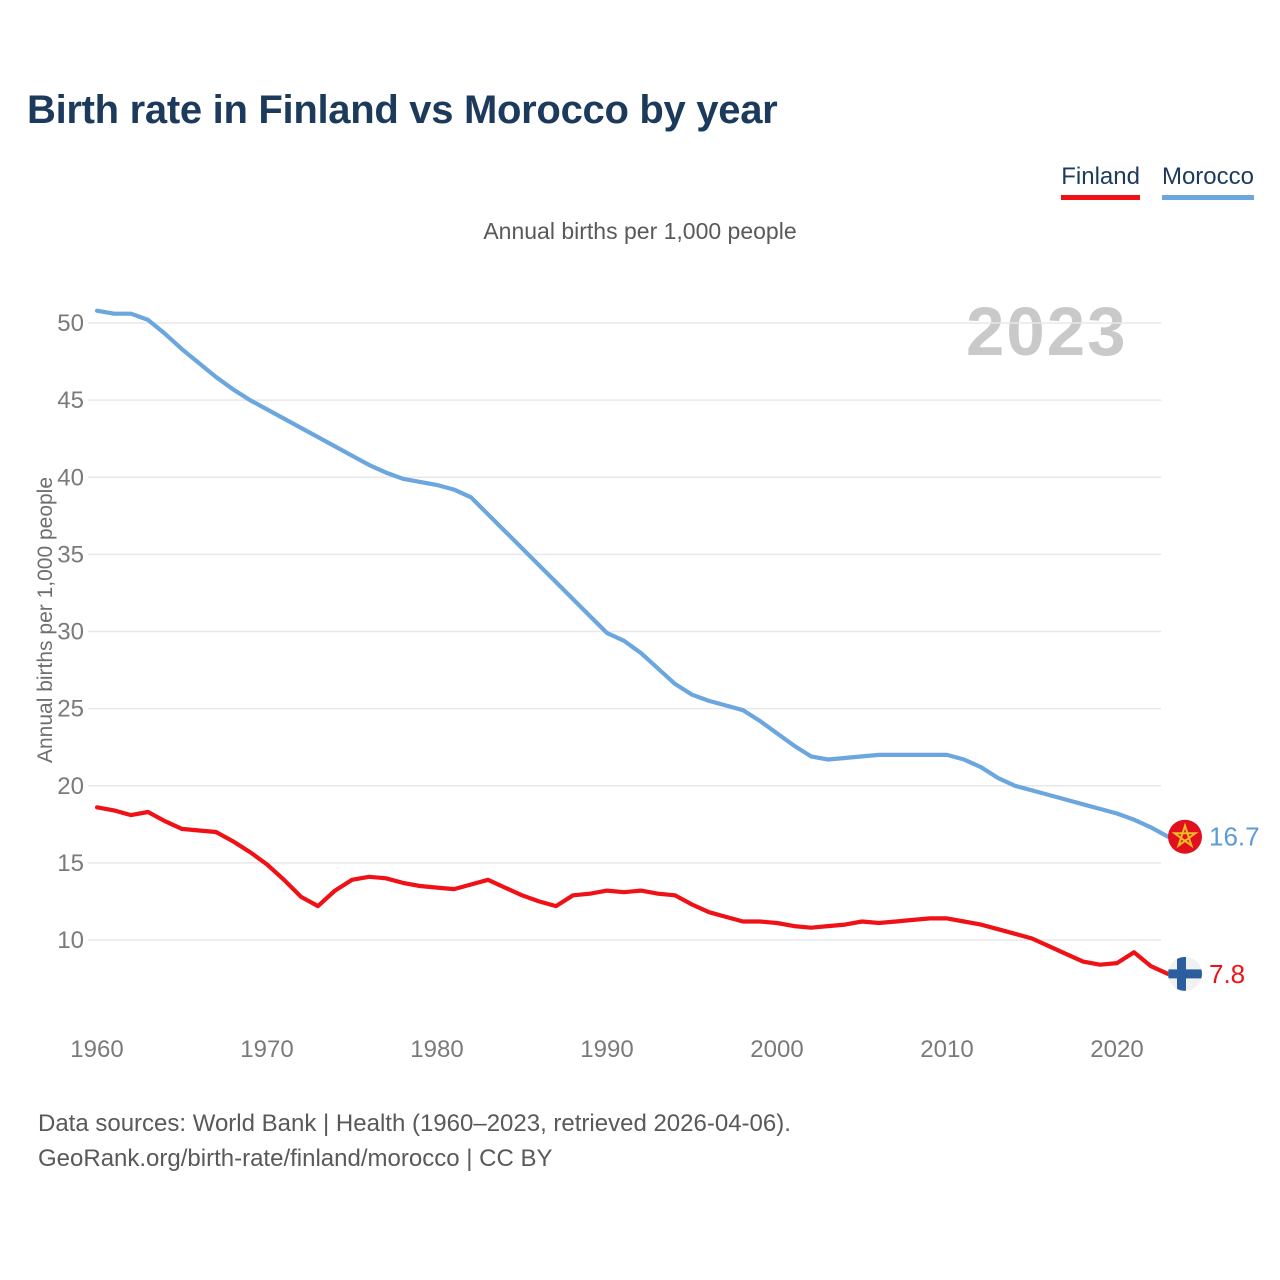 The width and height of the screenshot is (1280, 1280). I want to click on legend: Finland Morocco, so click(1157, 181).